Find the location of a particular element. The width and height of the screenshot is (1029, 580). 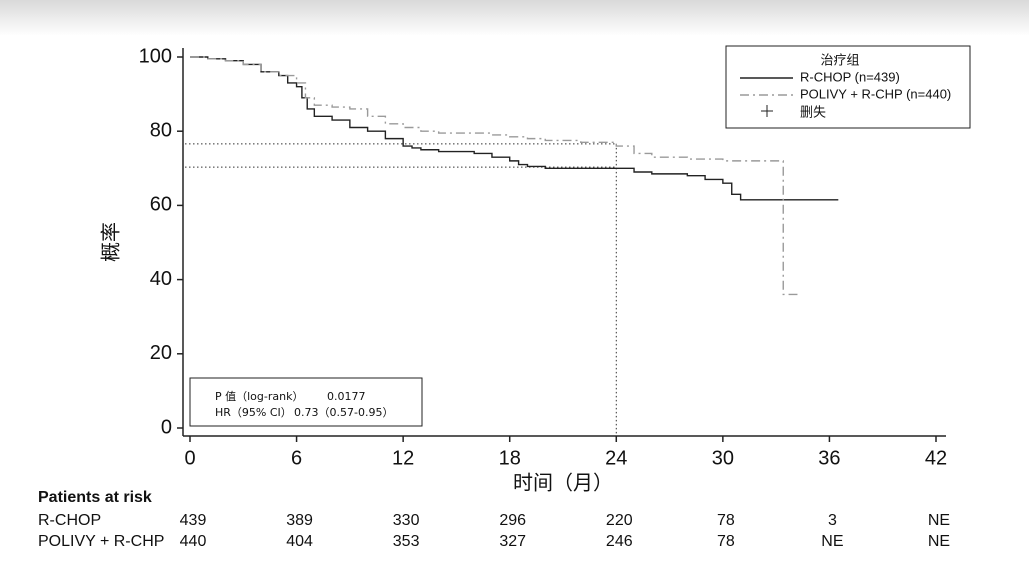

legend-label: R-CHOP (n=439) is located at coordinates (850, 76).